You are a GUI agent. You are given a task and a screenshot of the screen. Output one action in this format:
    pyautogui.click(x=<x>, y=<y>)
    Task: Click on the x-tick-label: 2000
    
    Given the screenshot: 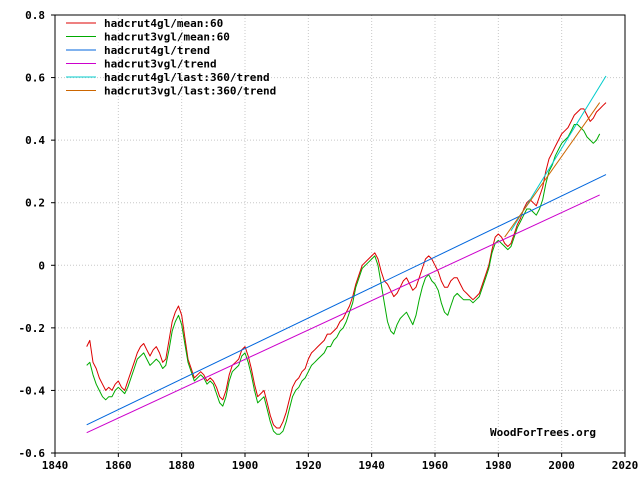 What is the action you would take?
    pyautogui.click(x=561, y=465)
    